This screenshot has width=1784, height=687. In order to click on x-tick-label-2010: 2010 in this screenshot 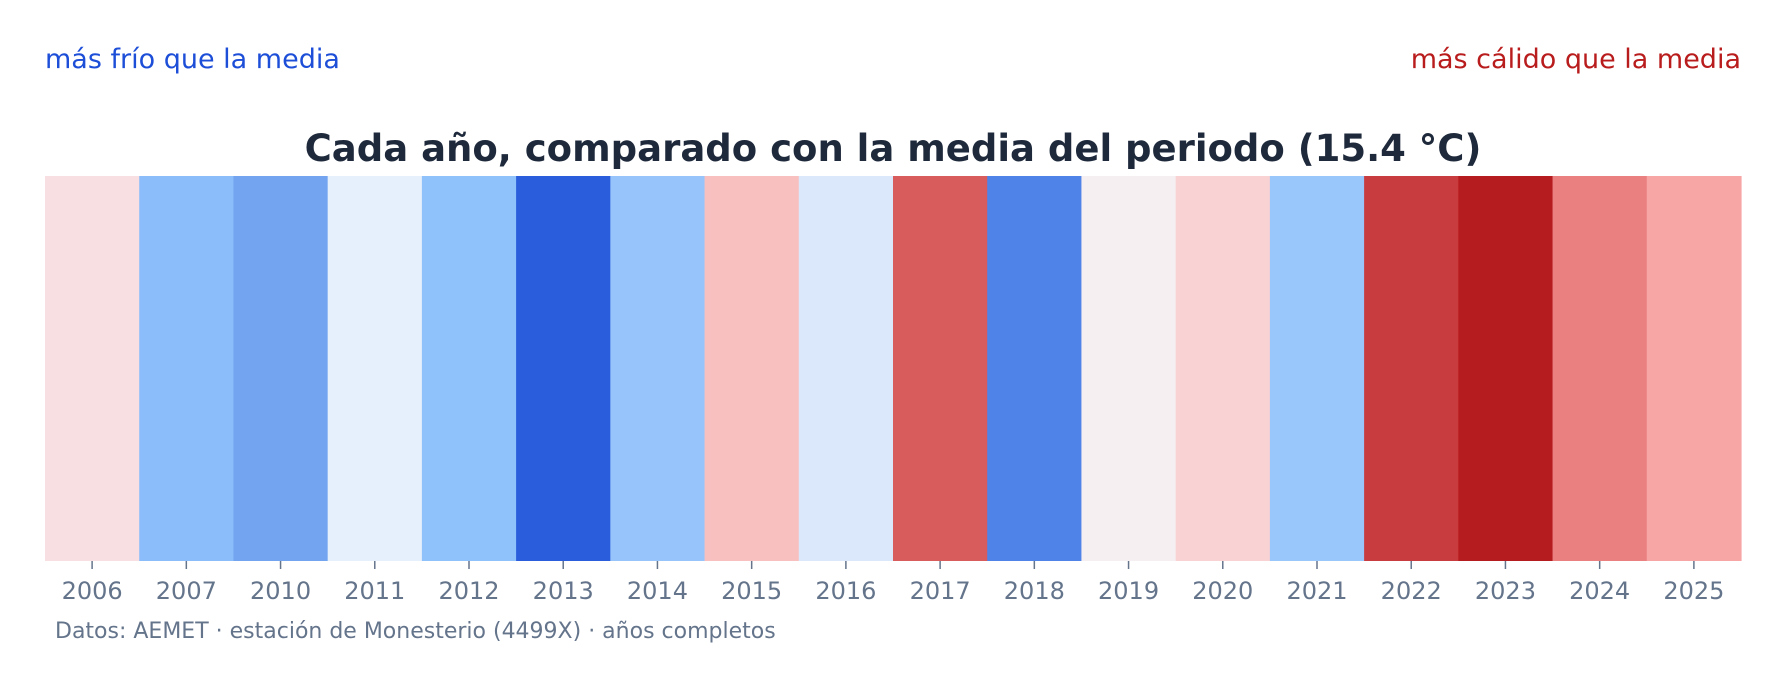, I will do `click(280, 591)`.